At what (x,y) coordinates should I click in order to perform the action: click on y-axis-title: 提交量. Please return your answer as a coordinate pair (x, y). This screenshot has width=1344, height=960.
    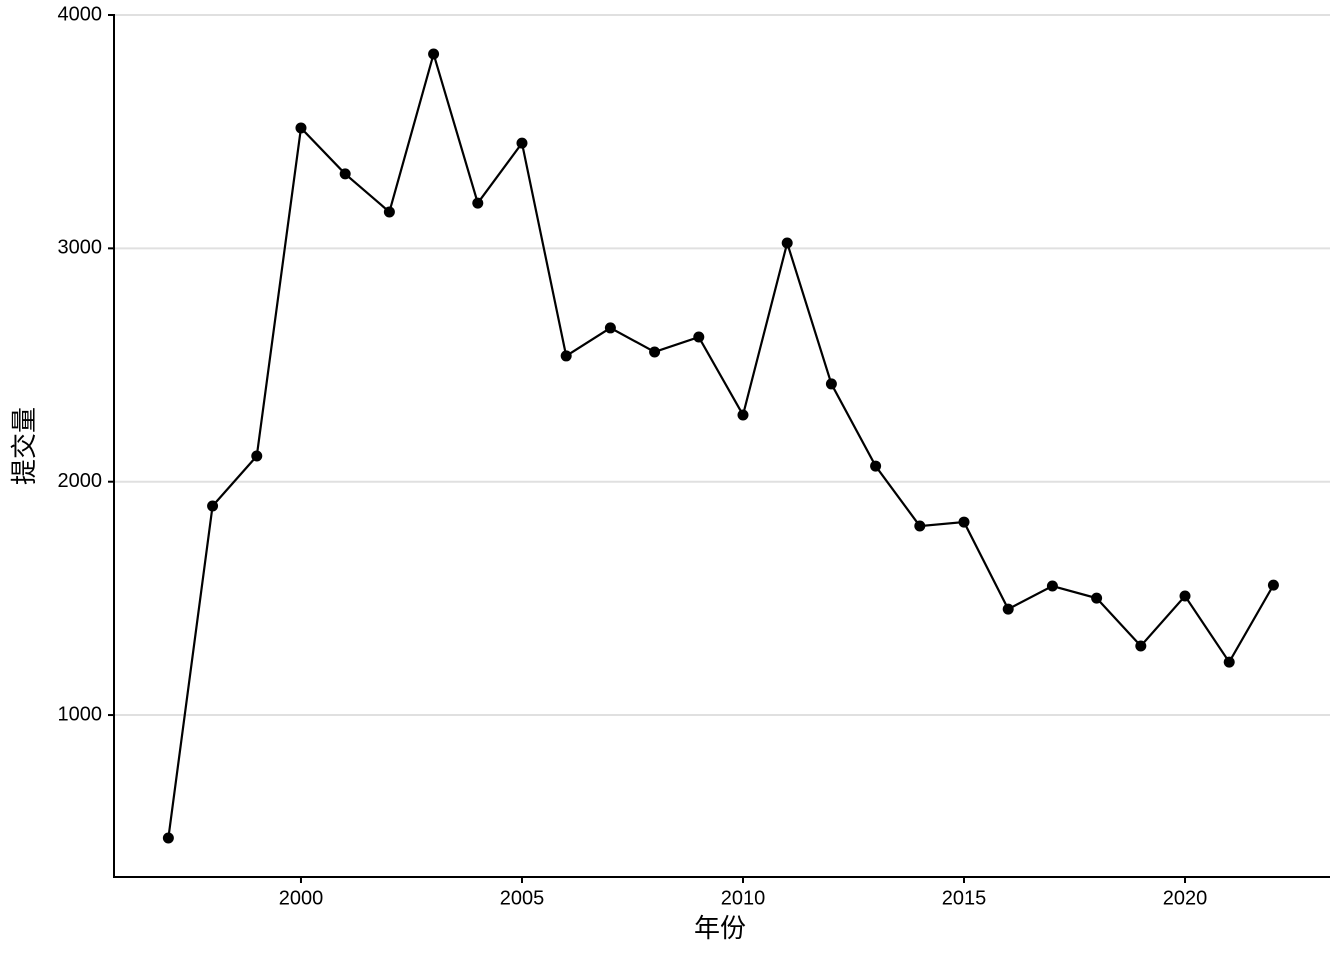
    Looking at the image, I should click on (24, 446).